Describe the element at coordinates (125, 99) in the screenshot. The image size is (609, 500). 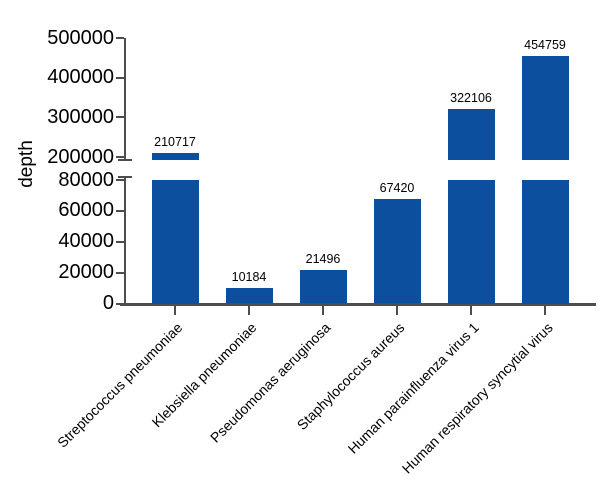
I see `y-axis-upper-segment` at that location.